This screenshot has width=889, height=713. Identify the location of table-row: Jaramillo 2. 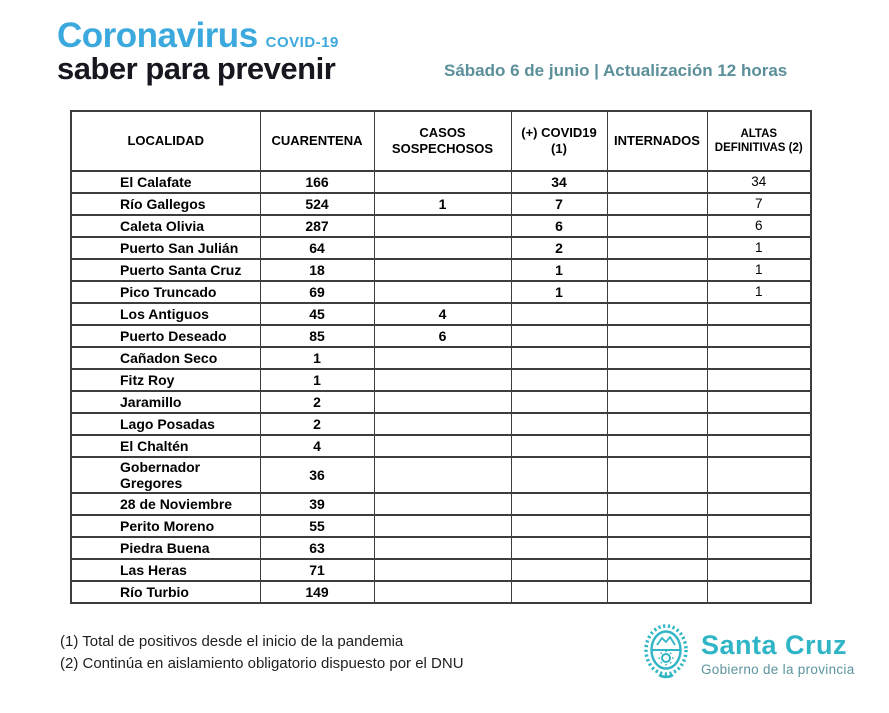
(441, 402).